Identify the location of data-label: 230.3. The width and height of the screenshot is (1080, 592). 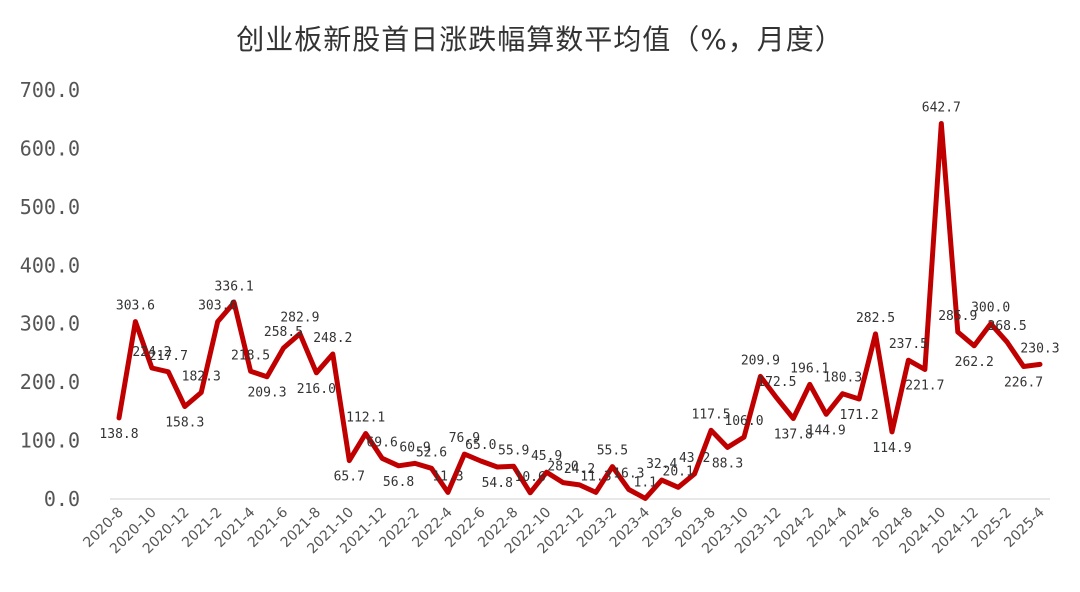
(1039, 348).